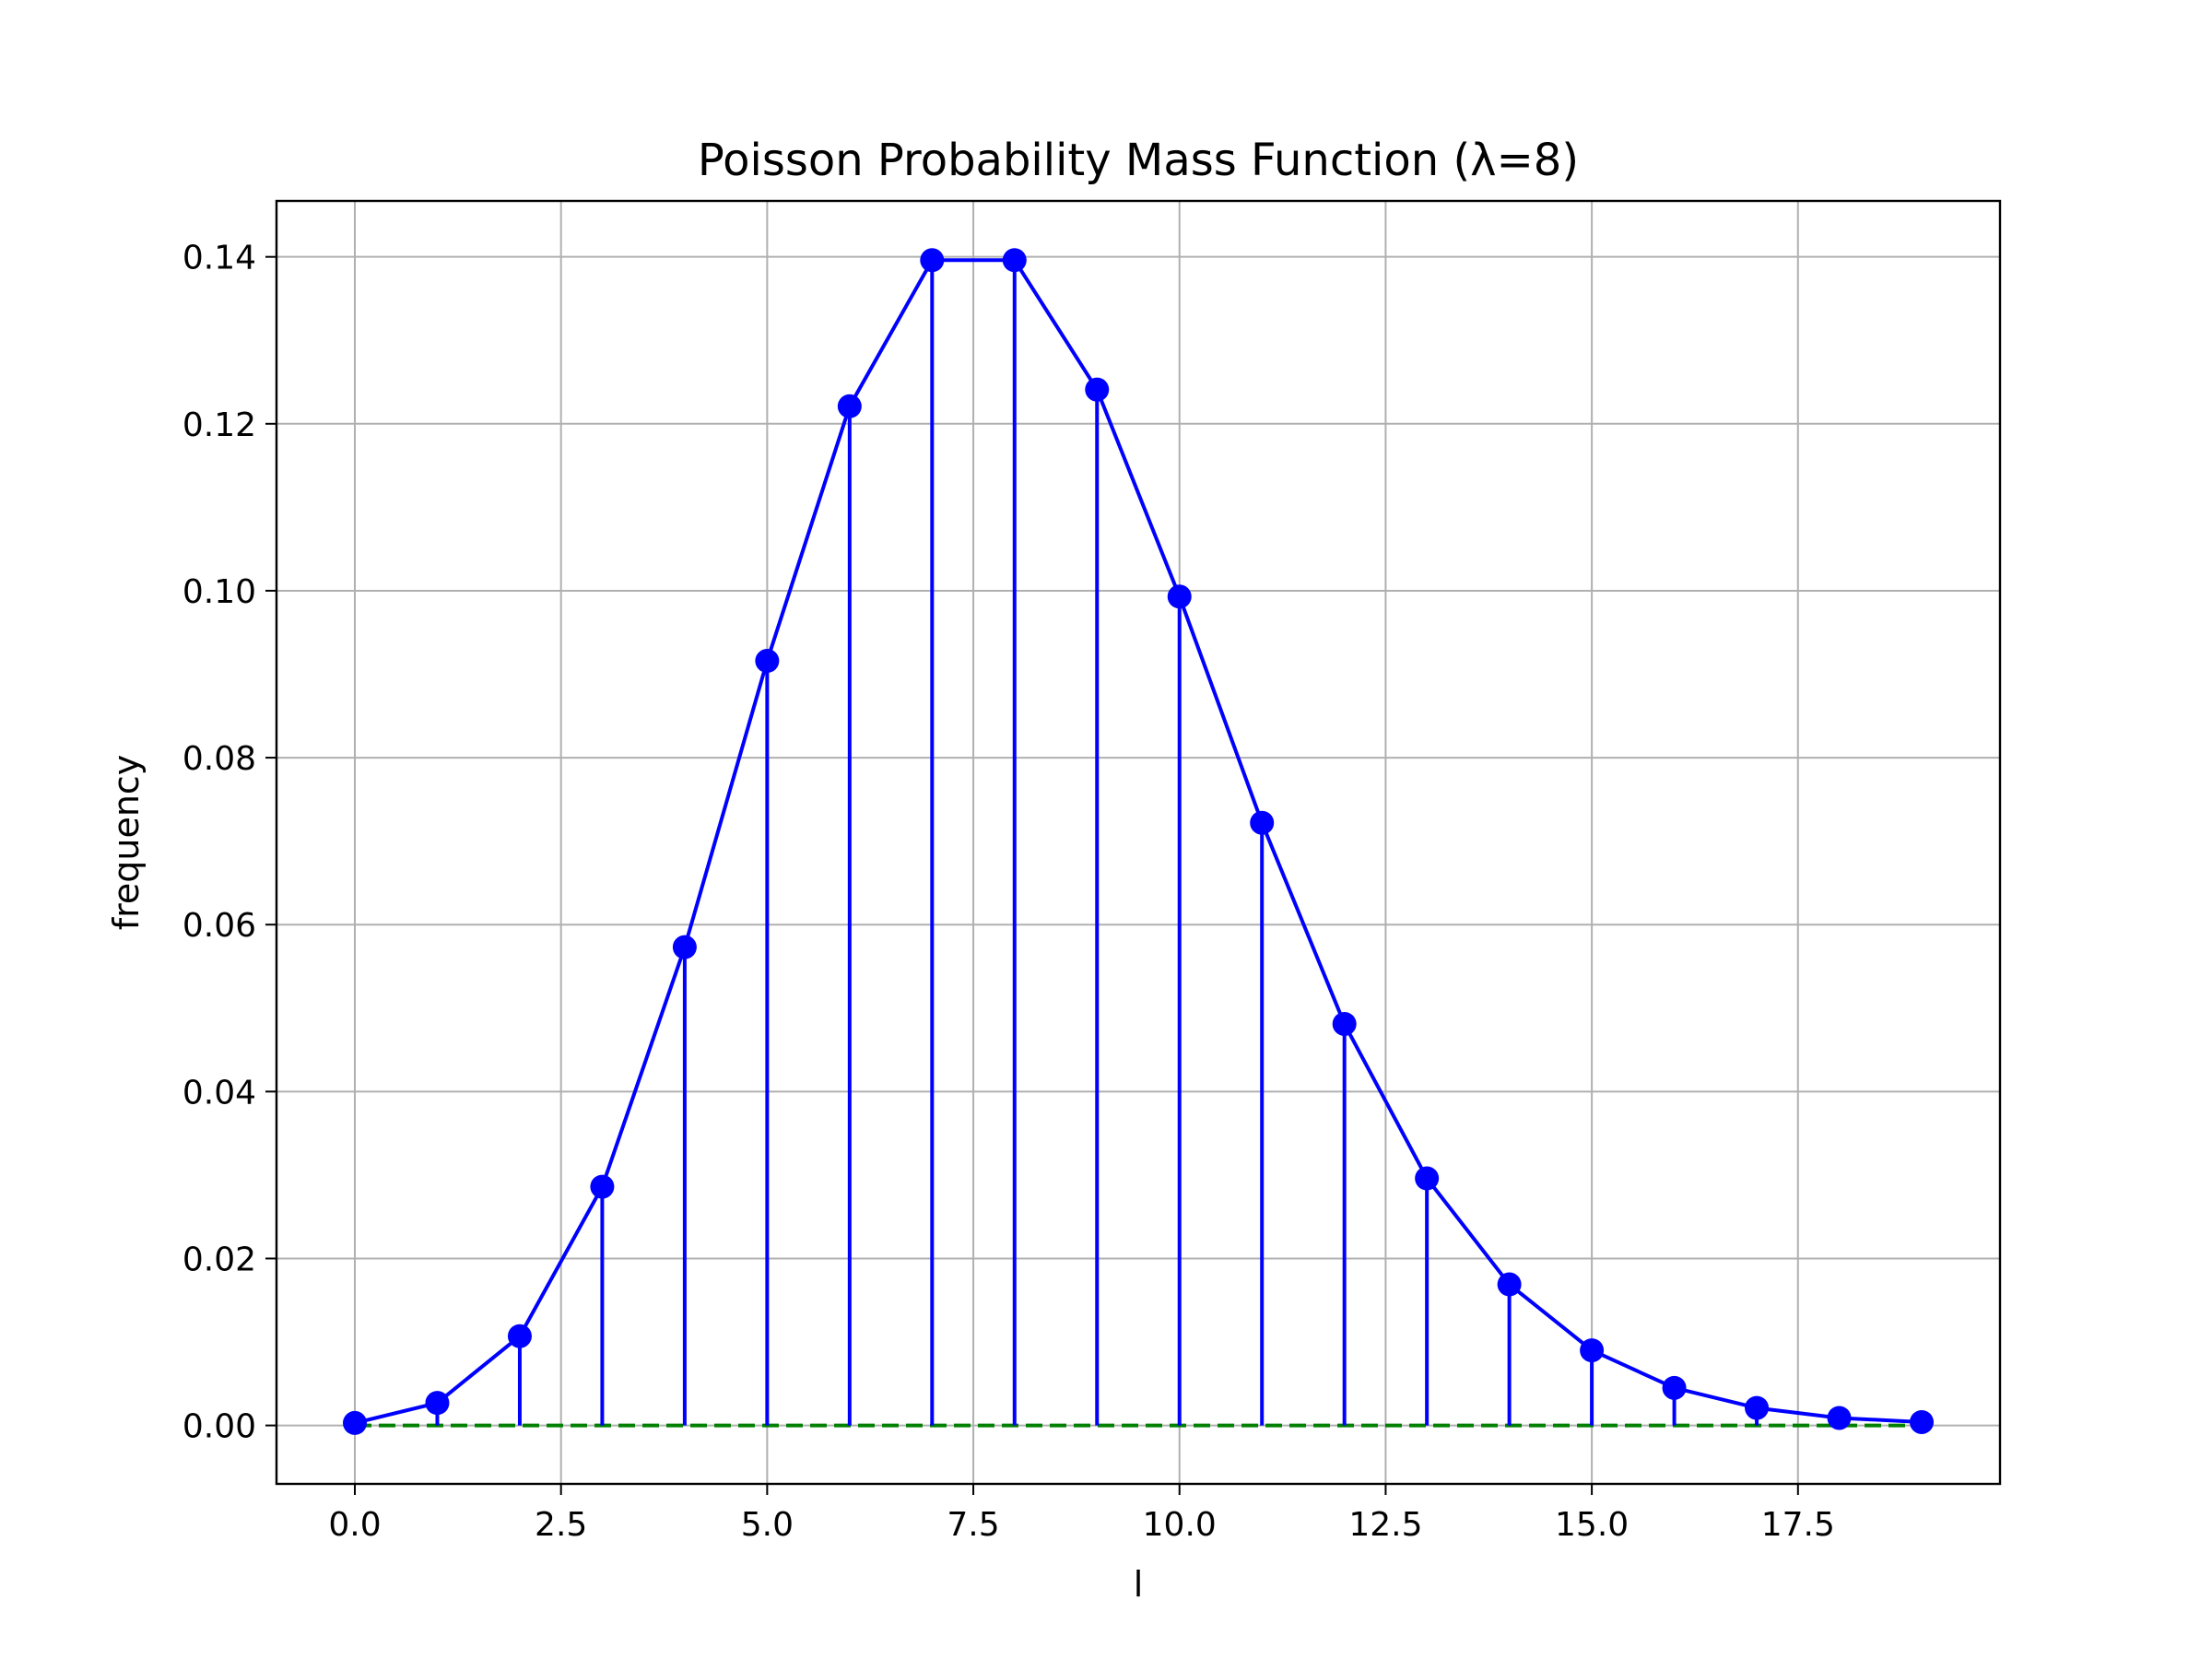 This screenshot has height=1659, width=2212. Describe the element at coordinates (219, 258) in the screenshot. I see `y-tick-label: 0.14` at that location.